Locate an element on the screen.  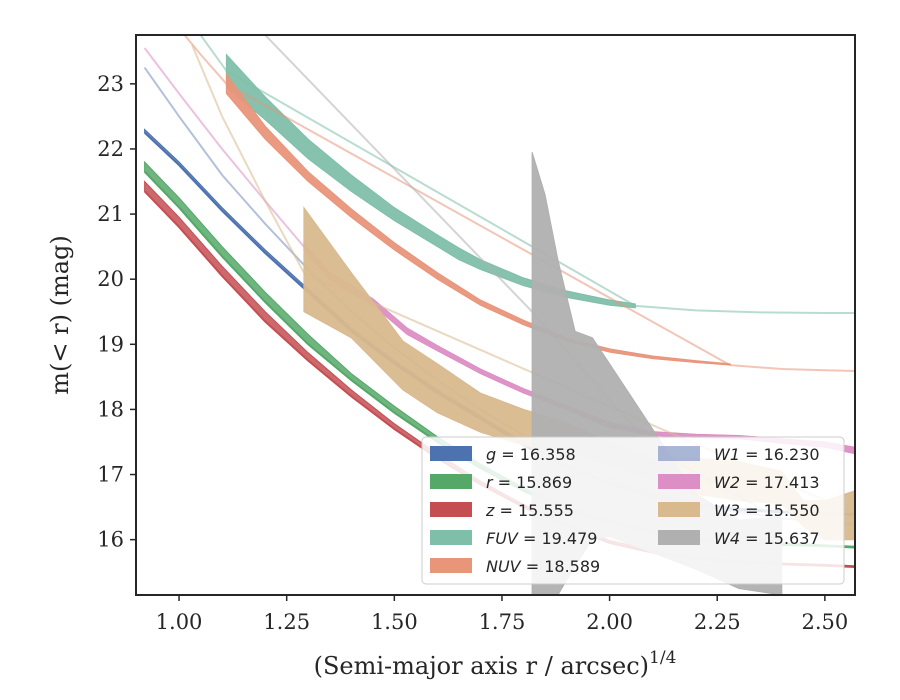
legend-item-r: r = 15.869 is located at coordinates (501, 482).